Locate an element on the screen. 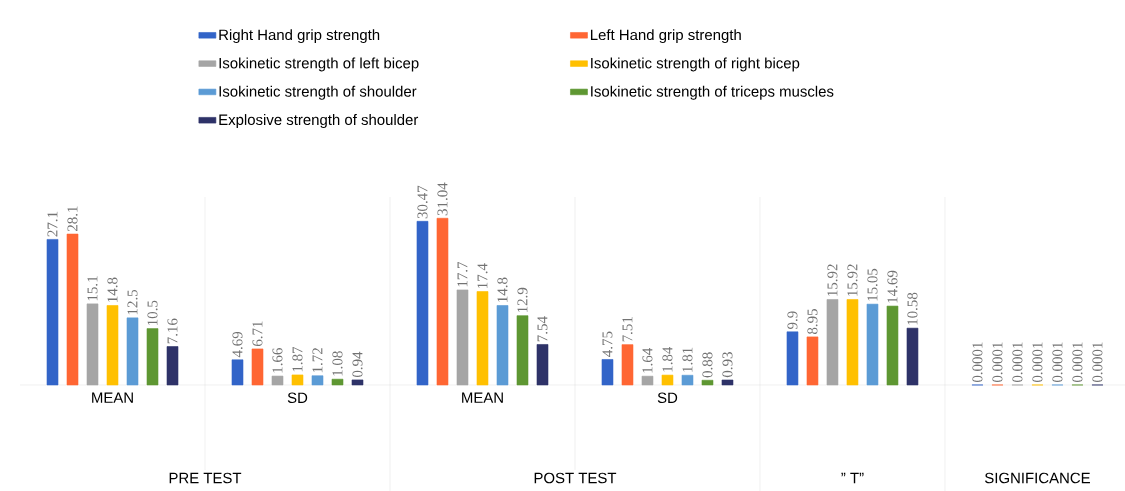 This screenshot has height=491, width=1125. data-label: 15.1 is located at coordinates (92, 288).